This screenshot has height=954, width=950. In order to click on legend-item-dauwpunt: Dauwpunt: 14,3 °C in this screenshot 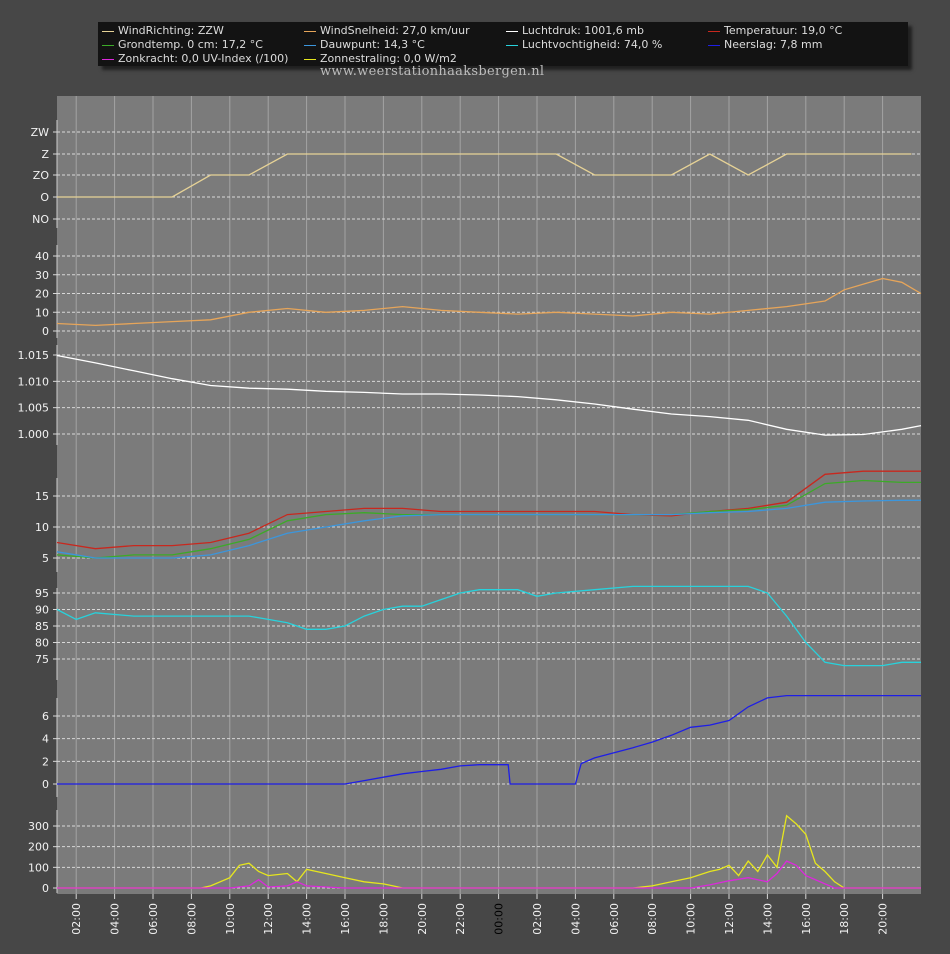, I will do `click(364, 44)`.